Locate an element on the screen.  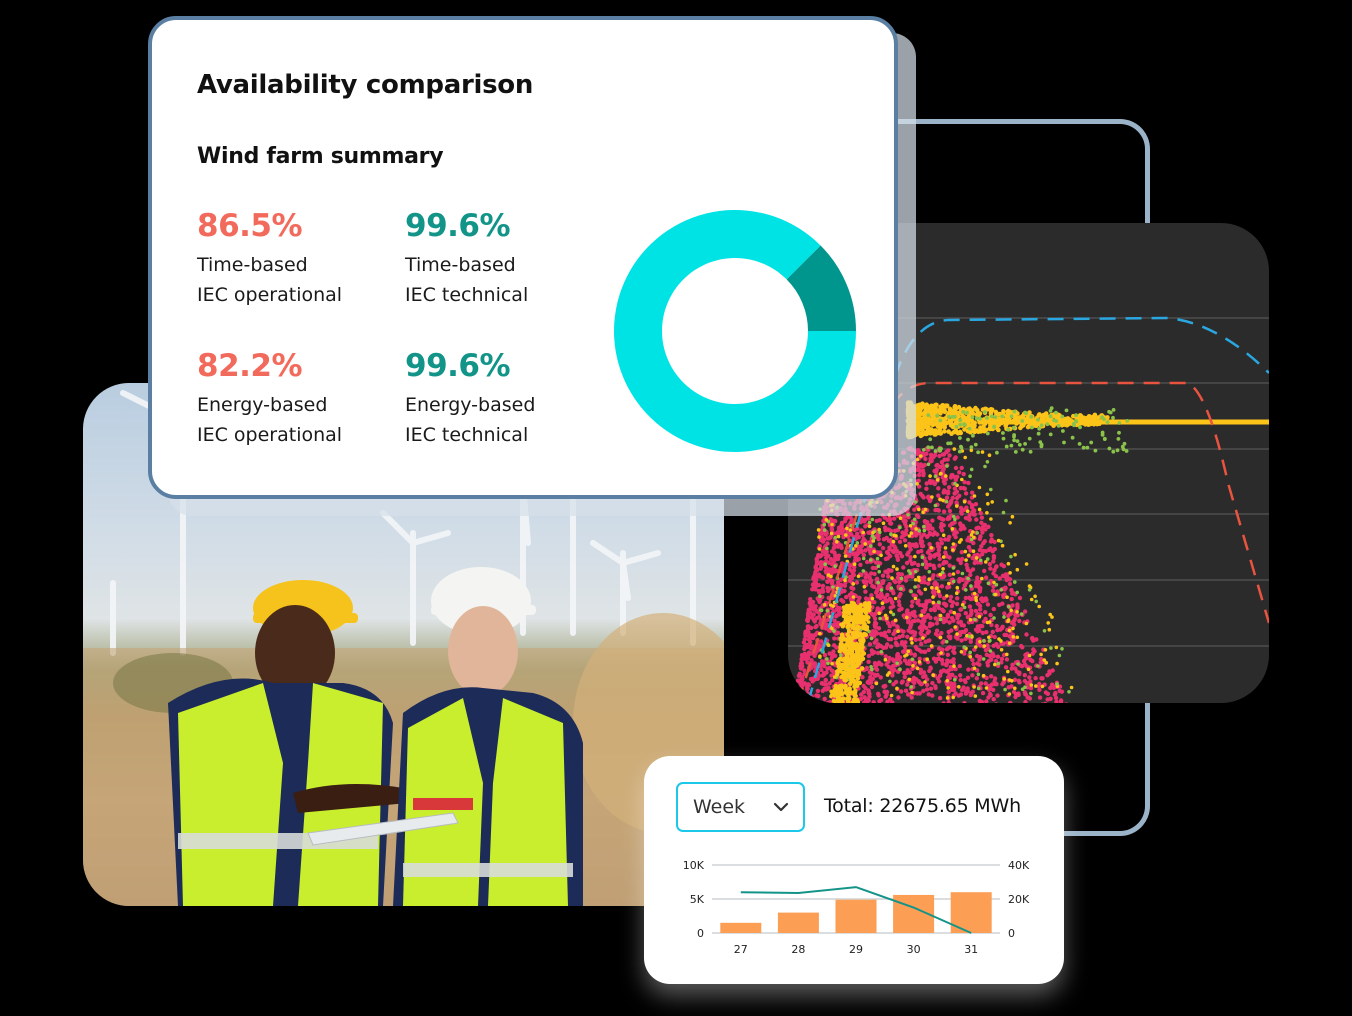
chevron-down-icon is located at coordinates (781, 807).